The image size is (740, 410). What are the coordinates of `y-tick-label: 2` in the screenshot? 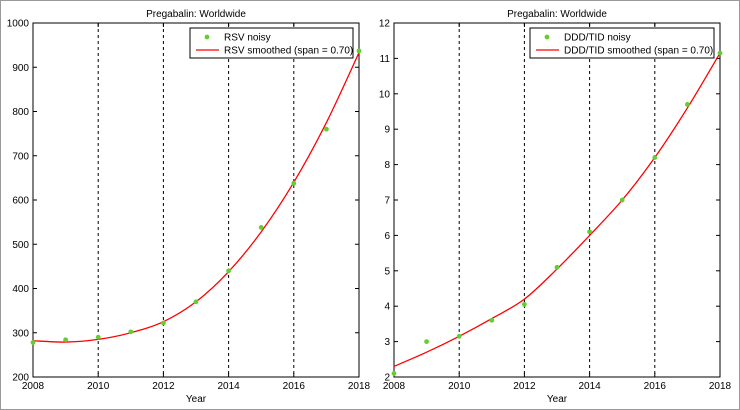 It's located at (387, 378).